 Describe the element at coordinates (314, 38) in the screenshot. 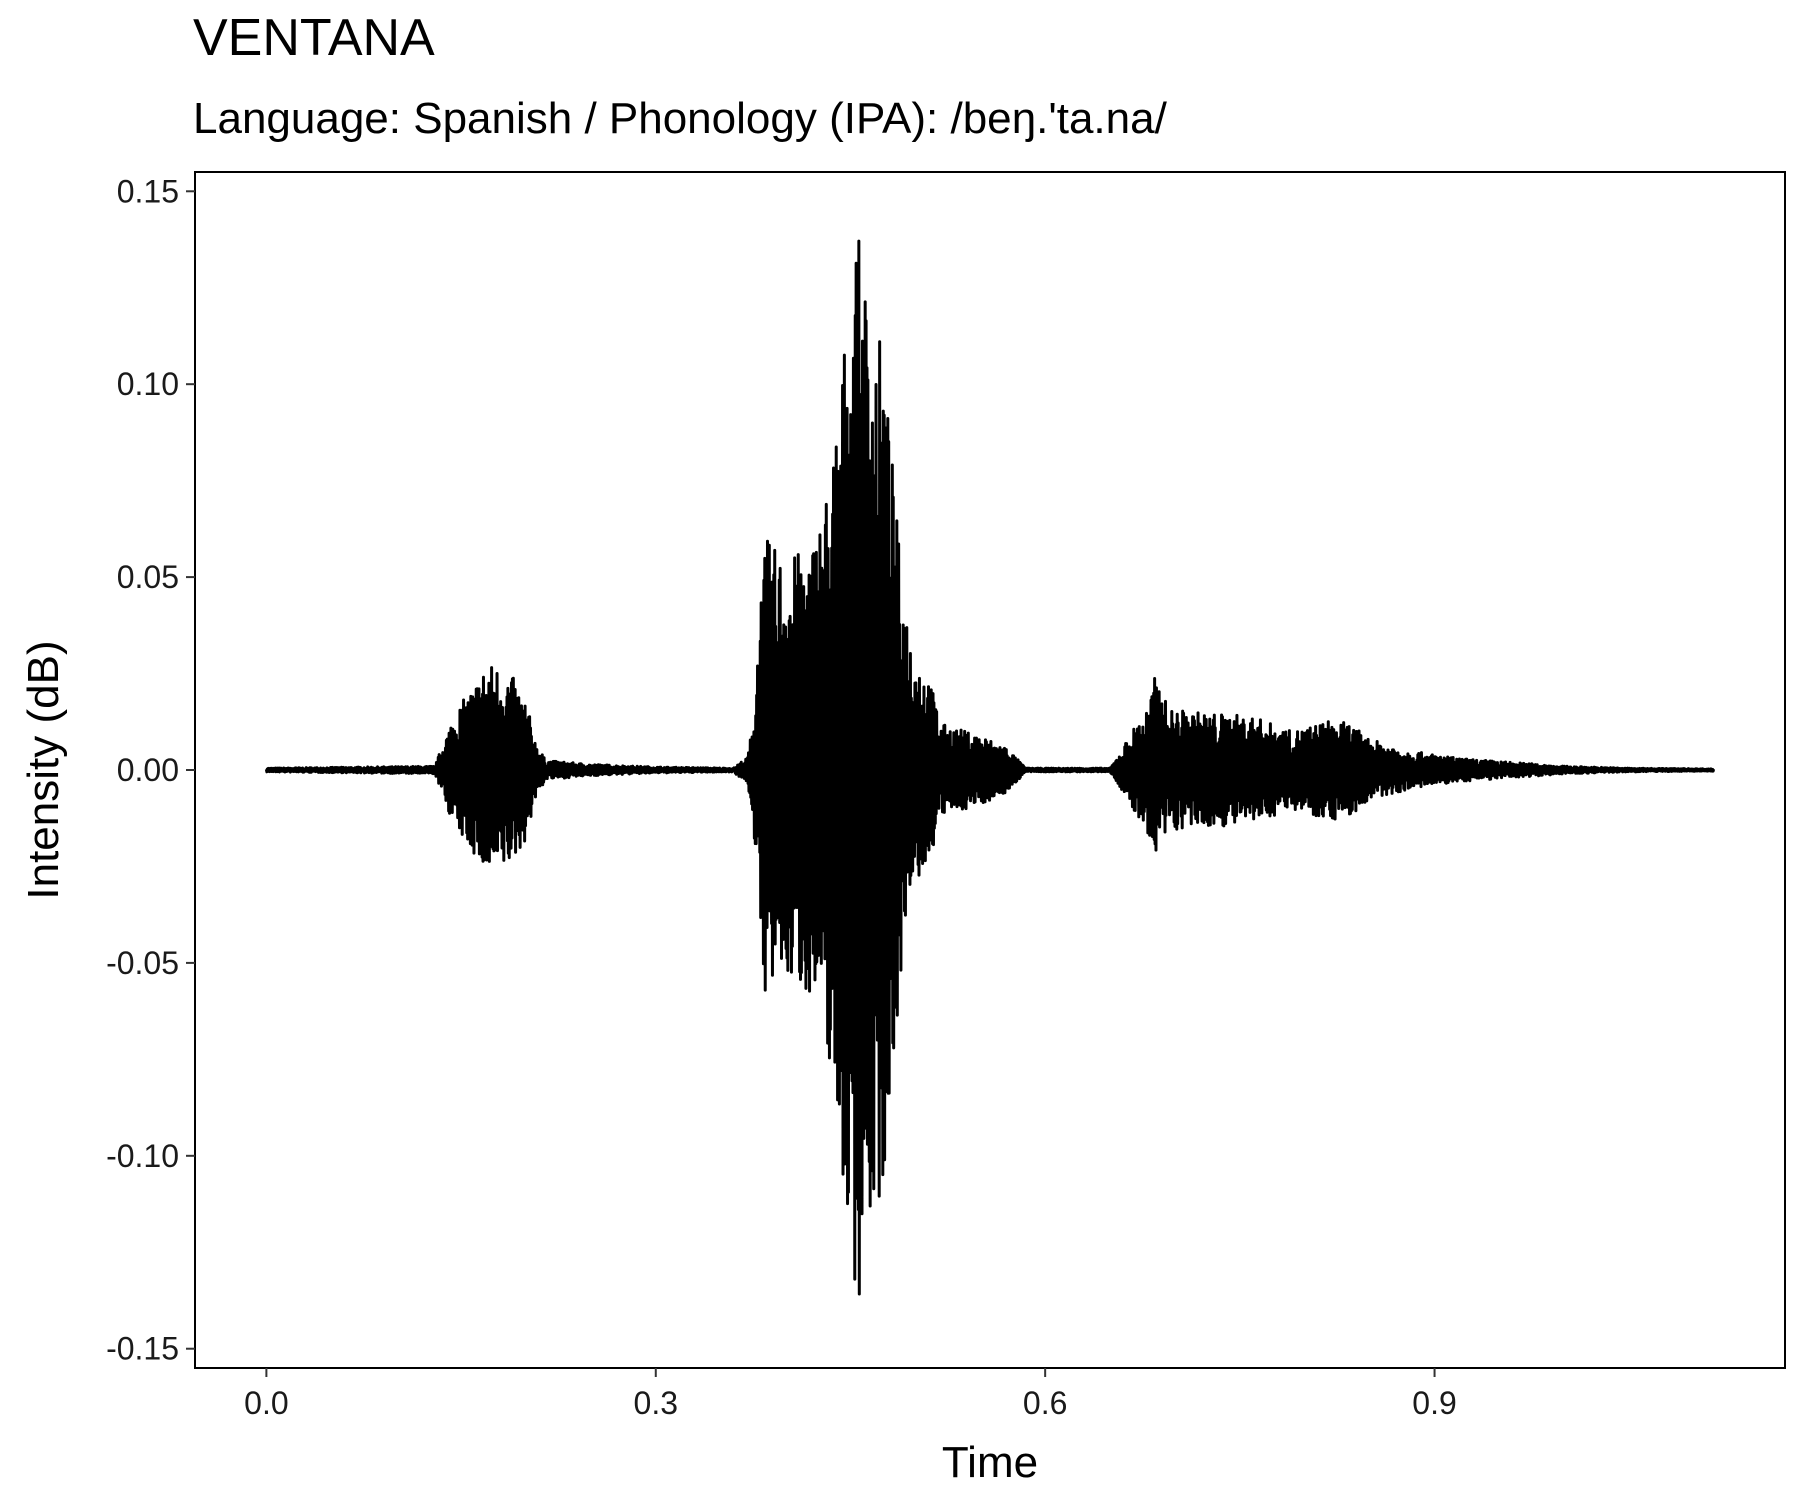

I see `chart-title: VENTANA` at that location.